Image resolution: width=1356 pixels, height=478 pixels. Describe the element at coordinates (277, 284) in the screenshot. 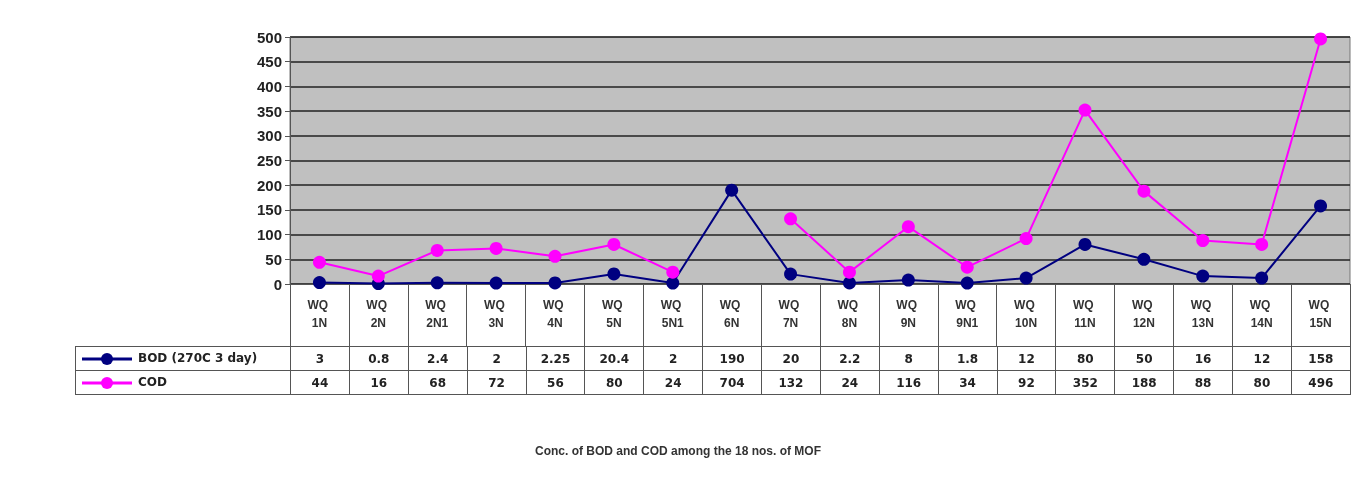

I see `y-tick-label: 0` at that location.